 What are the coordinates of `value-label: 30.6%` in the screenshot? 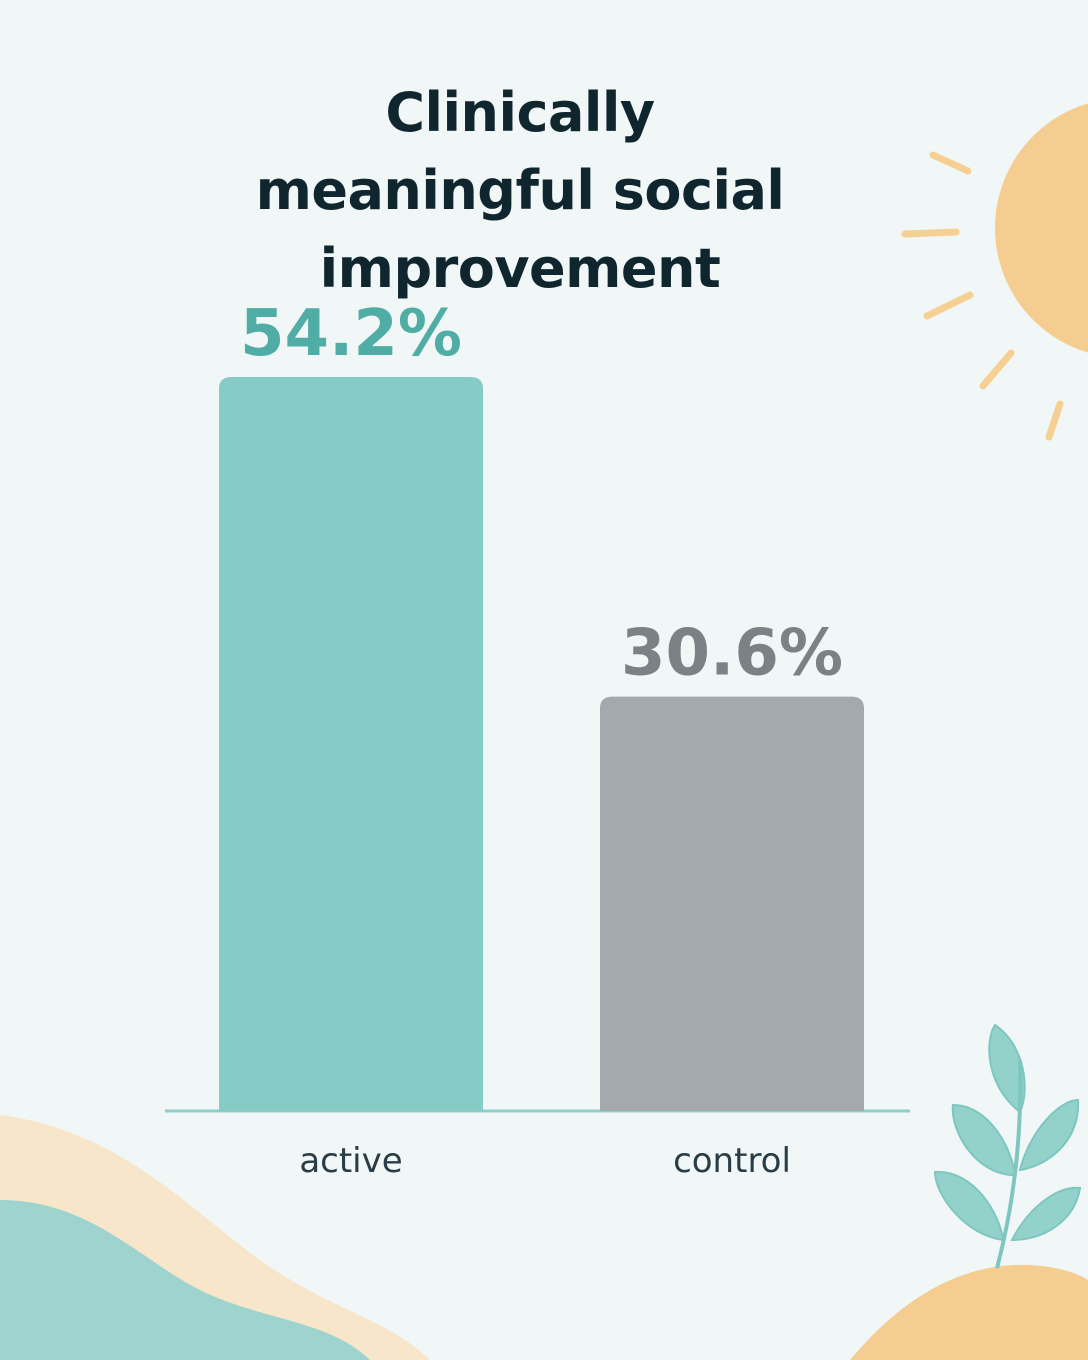 It's located at (732, 654).